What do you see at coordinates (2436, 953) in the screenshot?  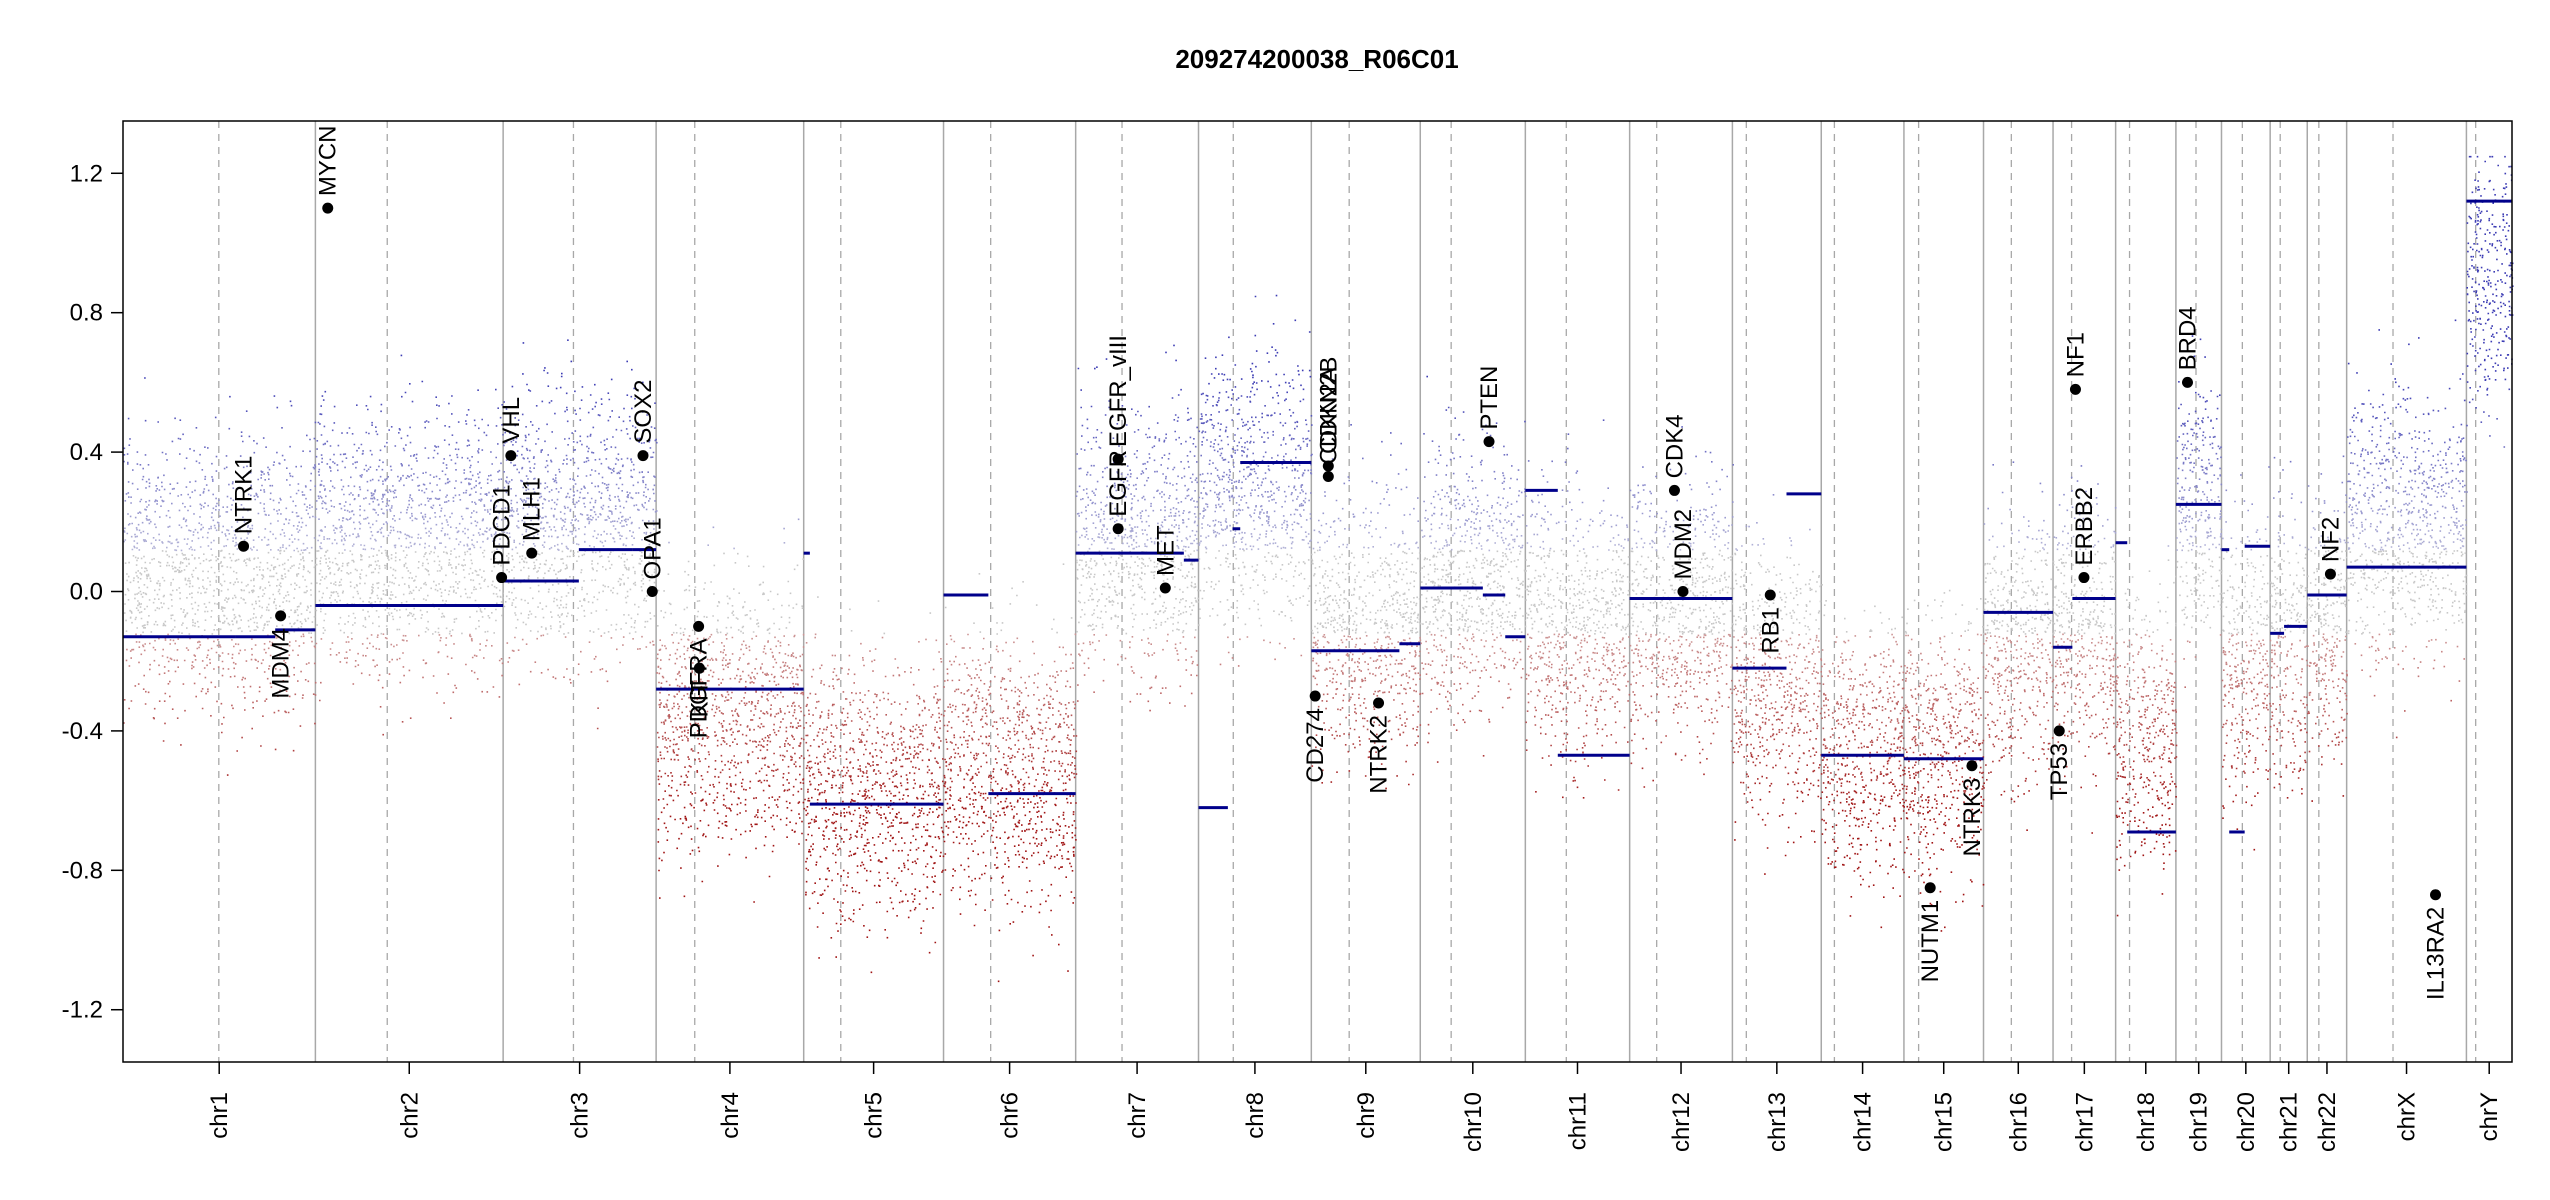 I see `gene-label: IL13RA2` at bounding box center [2436, 953].